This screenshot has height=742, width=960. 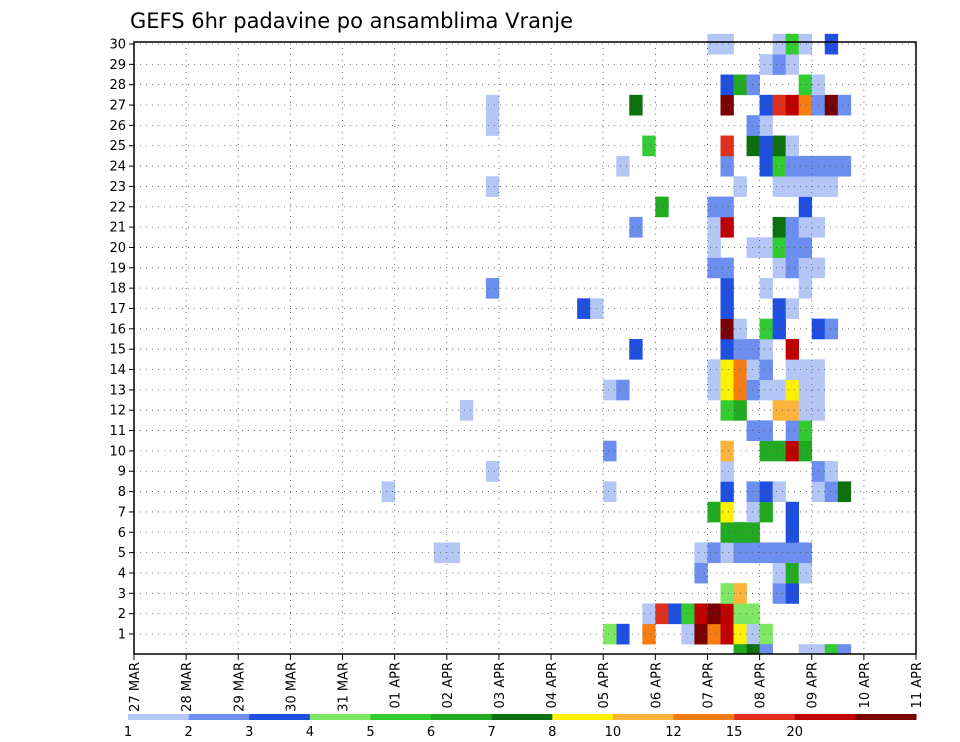 What do you see at coordinates (117, 187) in the screenshot?
I see `y-tick-label: 23` at bounding box center [117, 187].